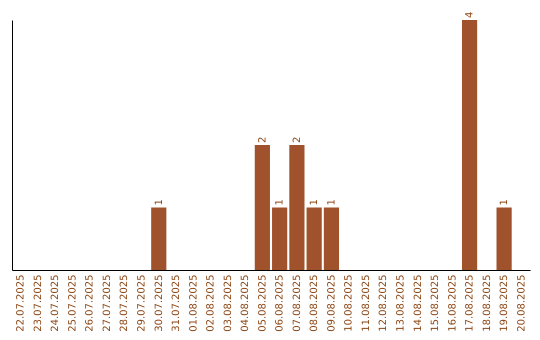  What do you see at coordinates (366, 303) in the screenshot?
I see `x-tick-label: 11.08.2025` at bounding box center [366, 303].